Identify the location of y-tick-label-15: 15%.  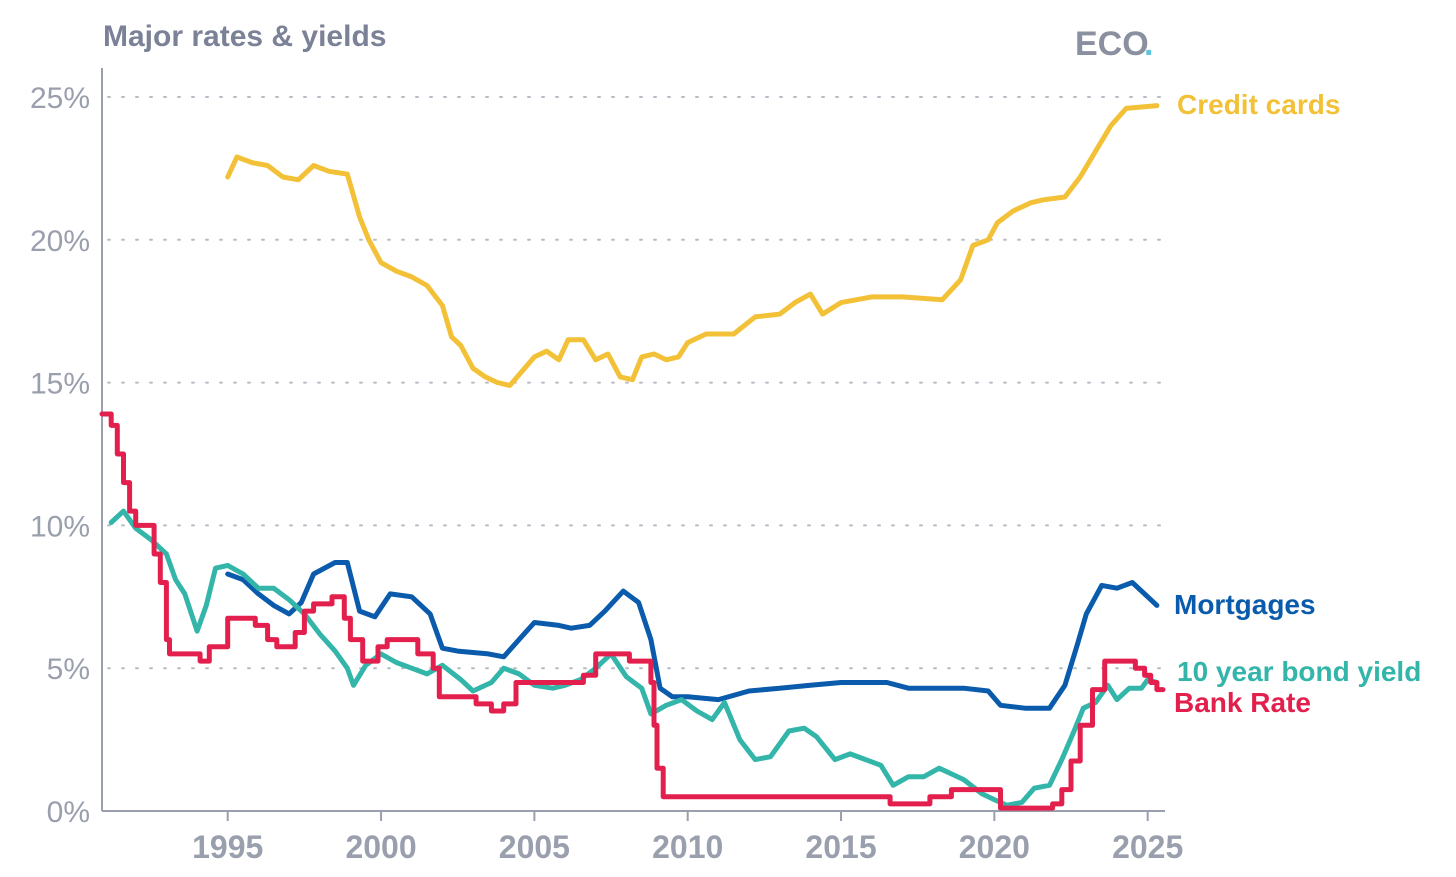
(60, 384).